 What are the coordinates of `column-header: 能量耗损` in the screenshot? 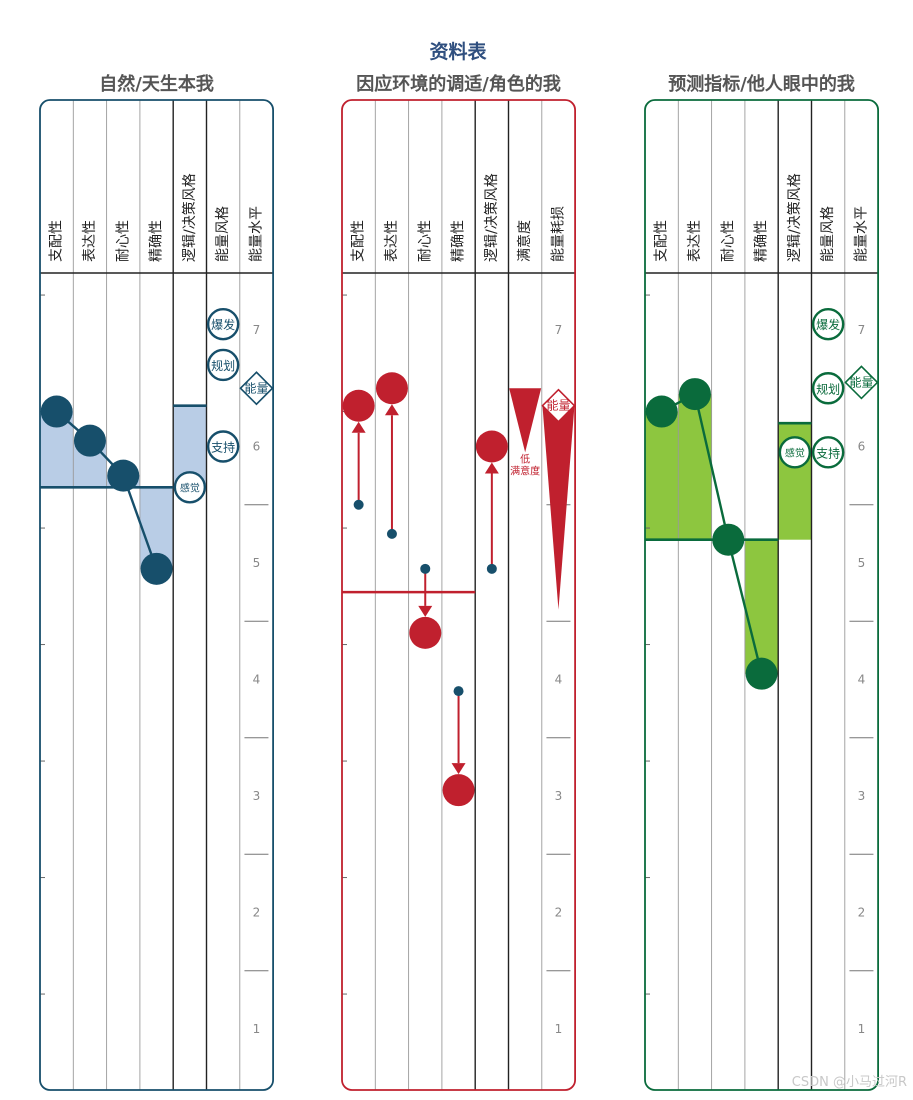 It's located at (558, 234).